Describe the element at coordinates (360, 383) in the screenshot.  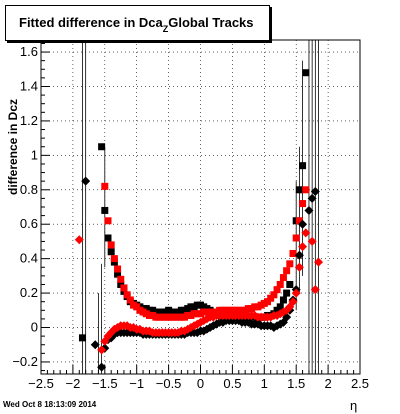
I see `x-tick-label: 2.5` at that location.